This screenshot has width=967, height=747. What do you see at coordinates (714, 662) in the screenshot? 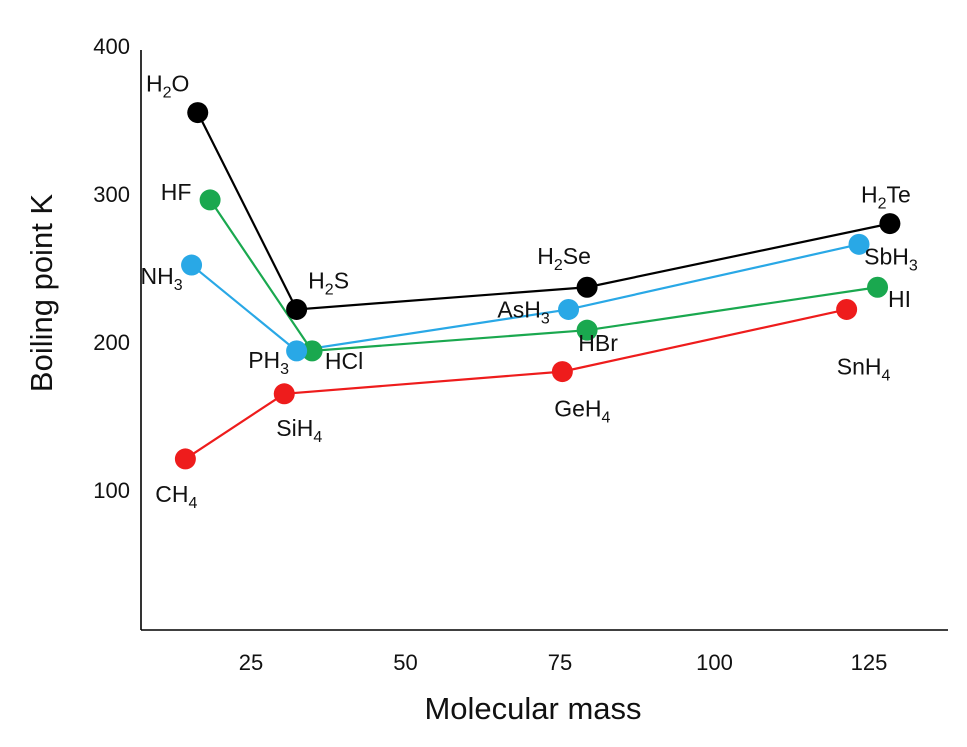
I see `x-tick-label: 100` at bounding box center [714, 662].